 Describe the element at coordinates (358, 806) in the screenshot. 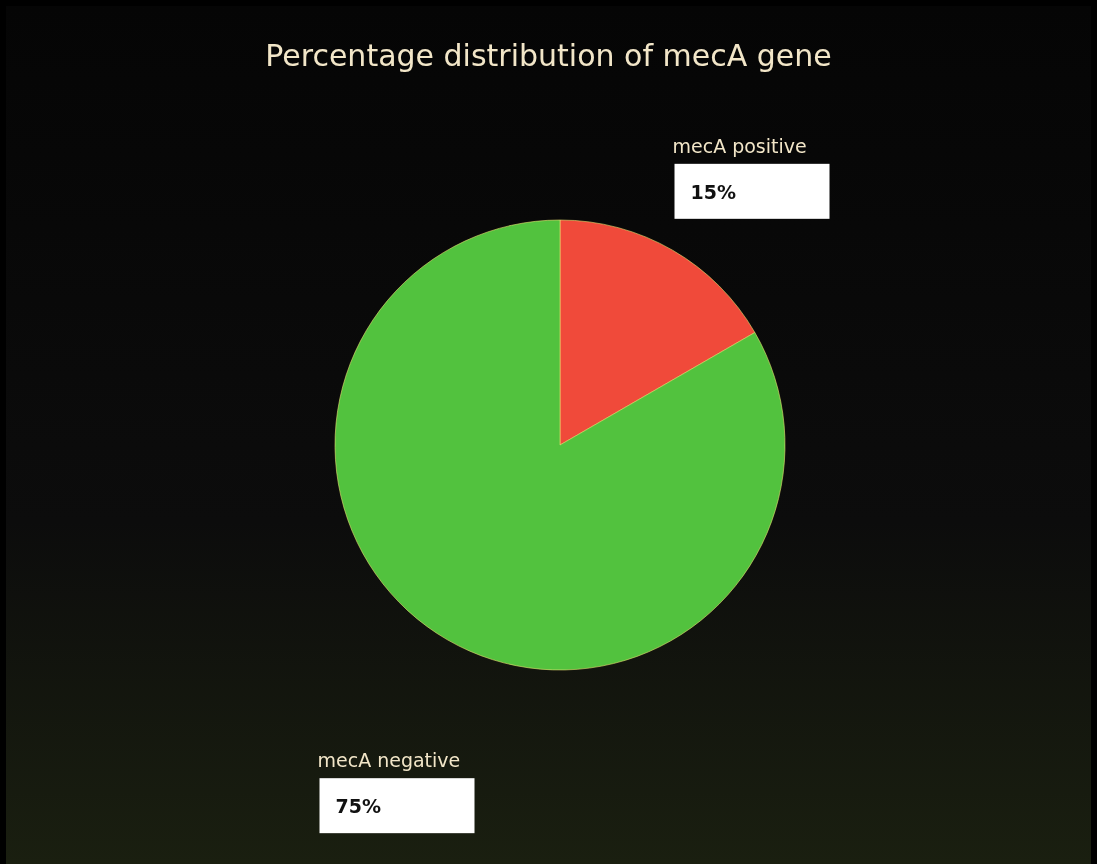

I see `data-label: 75%` at that location.